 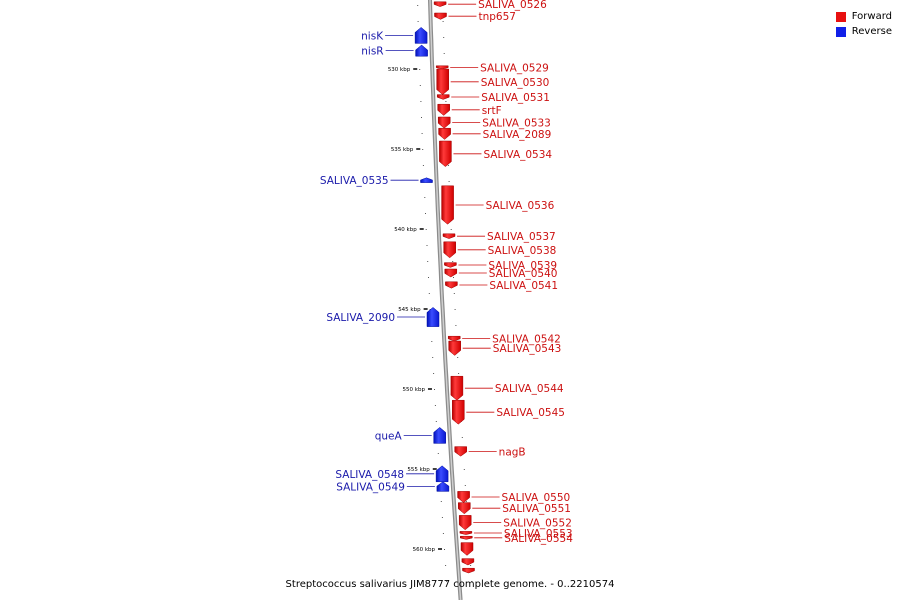 I want to click on gene-label: SALIVA_0539, so click(x=522, y=266).